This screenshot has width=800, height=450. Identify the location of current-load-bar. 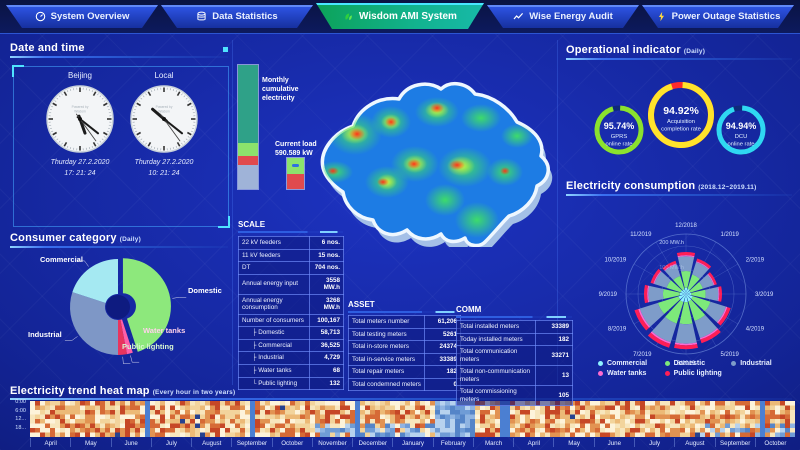
(295, 173).